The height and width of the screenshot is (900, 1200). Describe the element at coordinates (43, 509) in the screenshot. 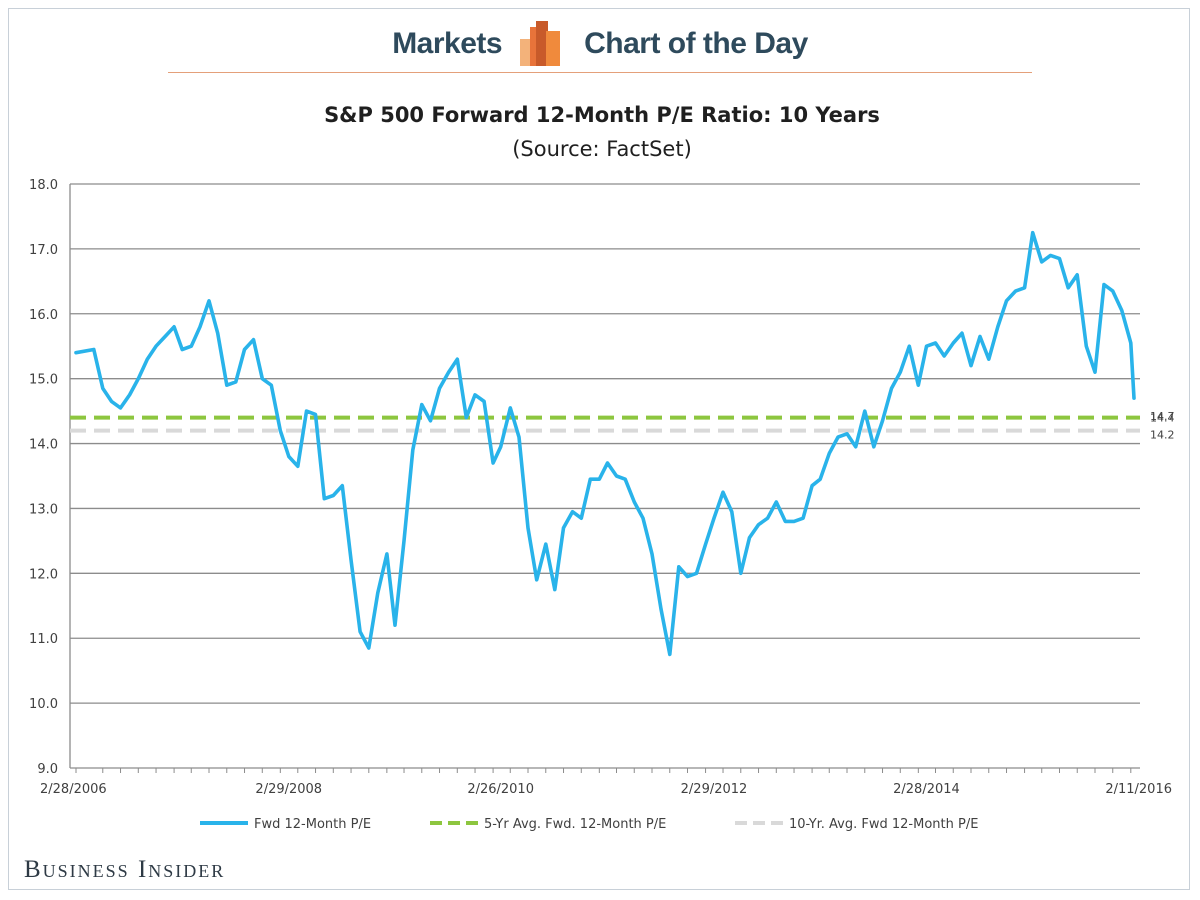

I see `y-tick-label: 13.0` at that location.